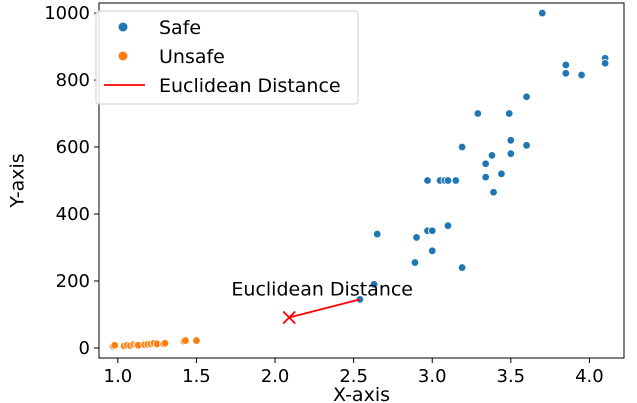 This screenshot has width=637, height=403. I want to click on distance-segment, so click(324, 308).